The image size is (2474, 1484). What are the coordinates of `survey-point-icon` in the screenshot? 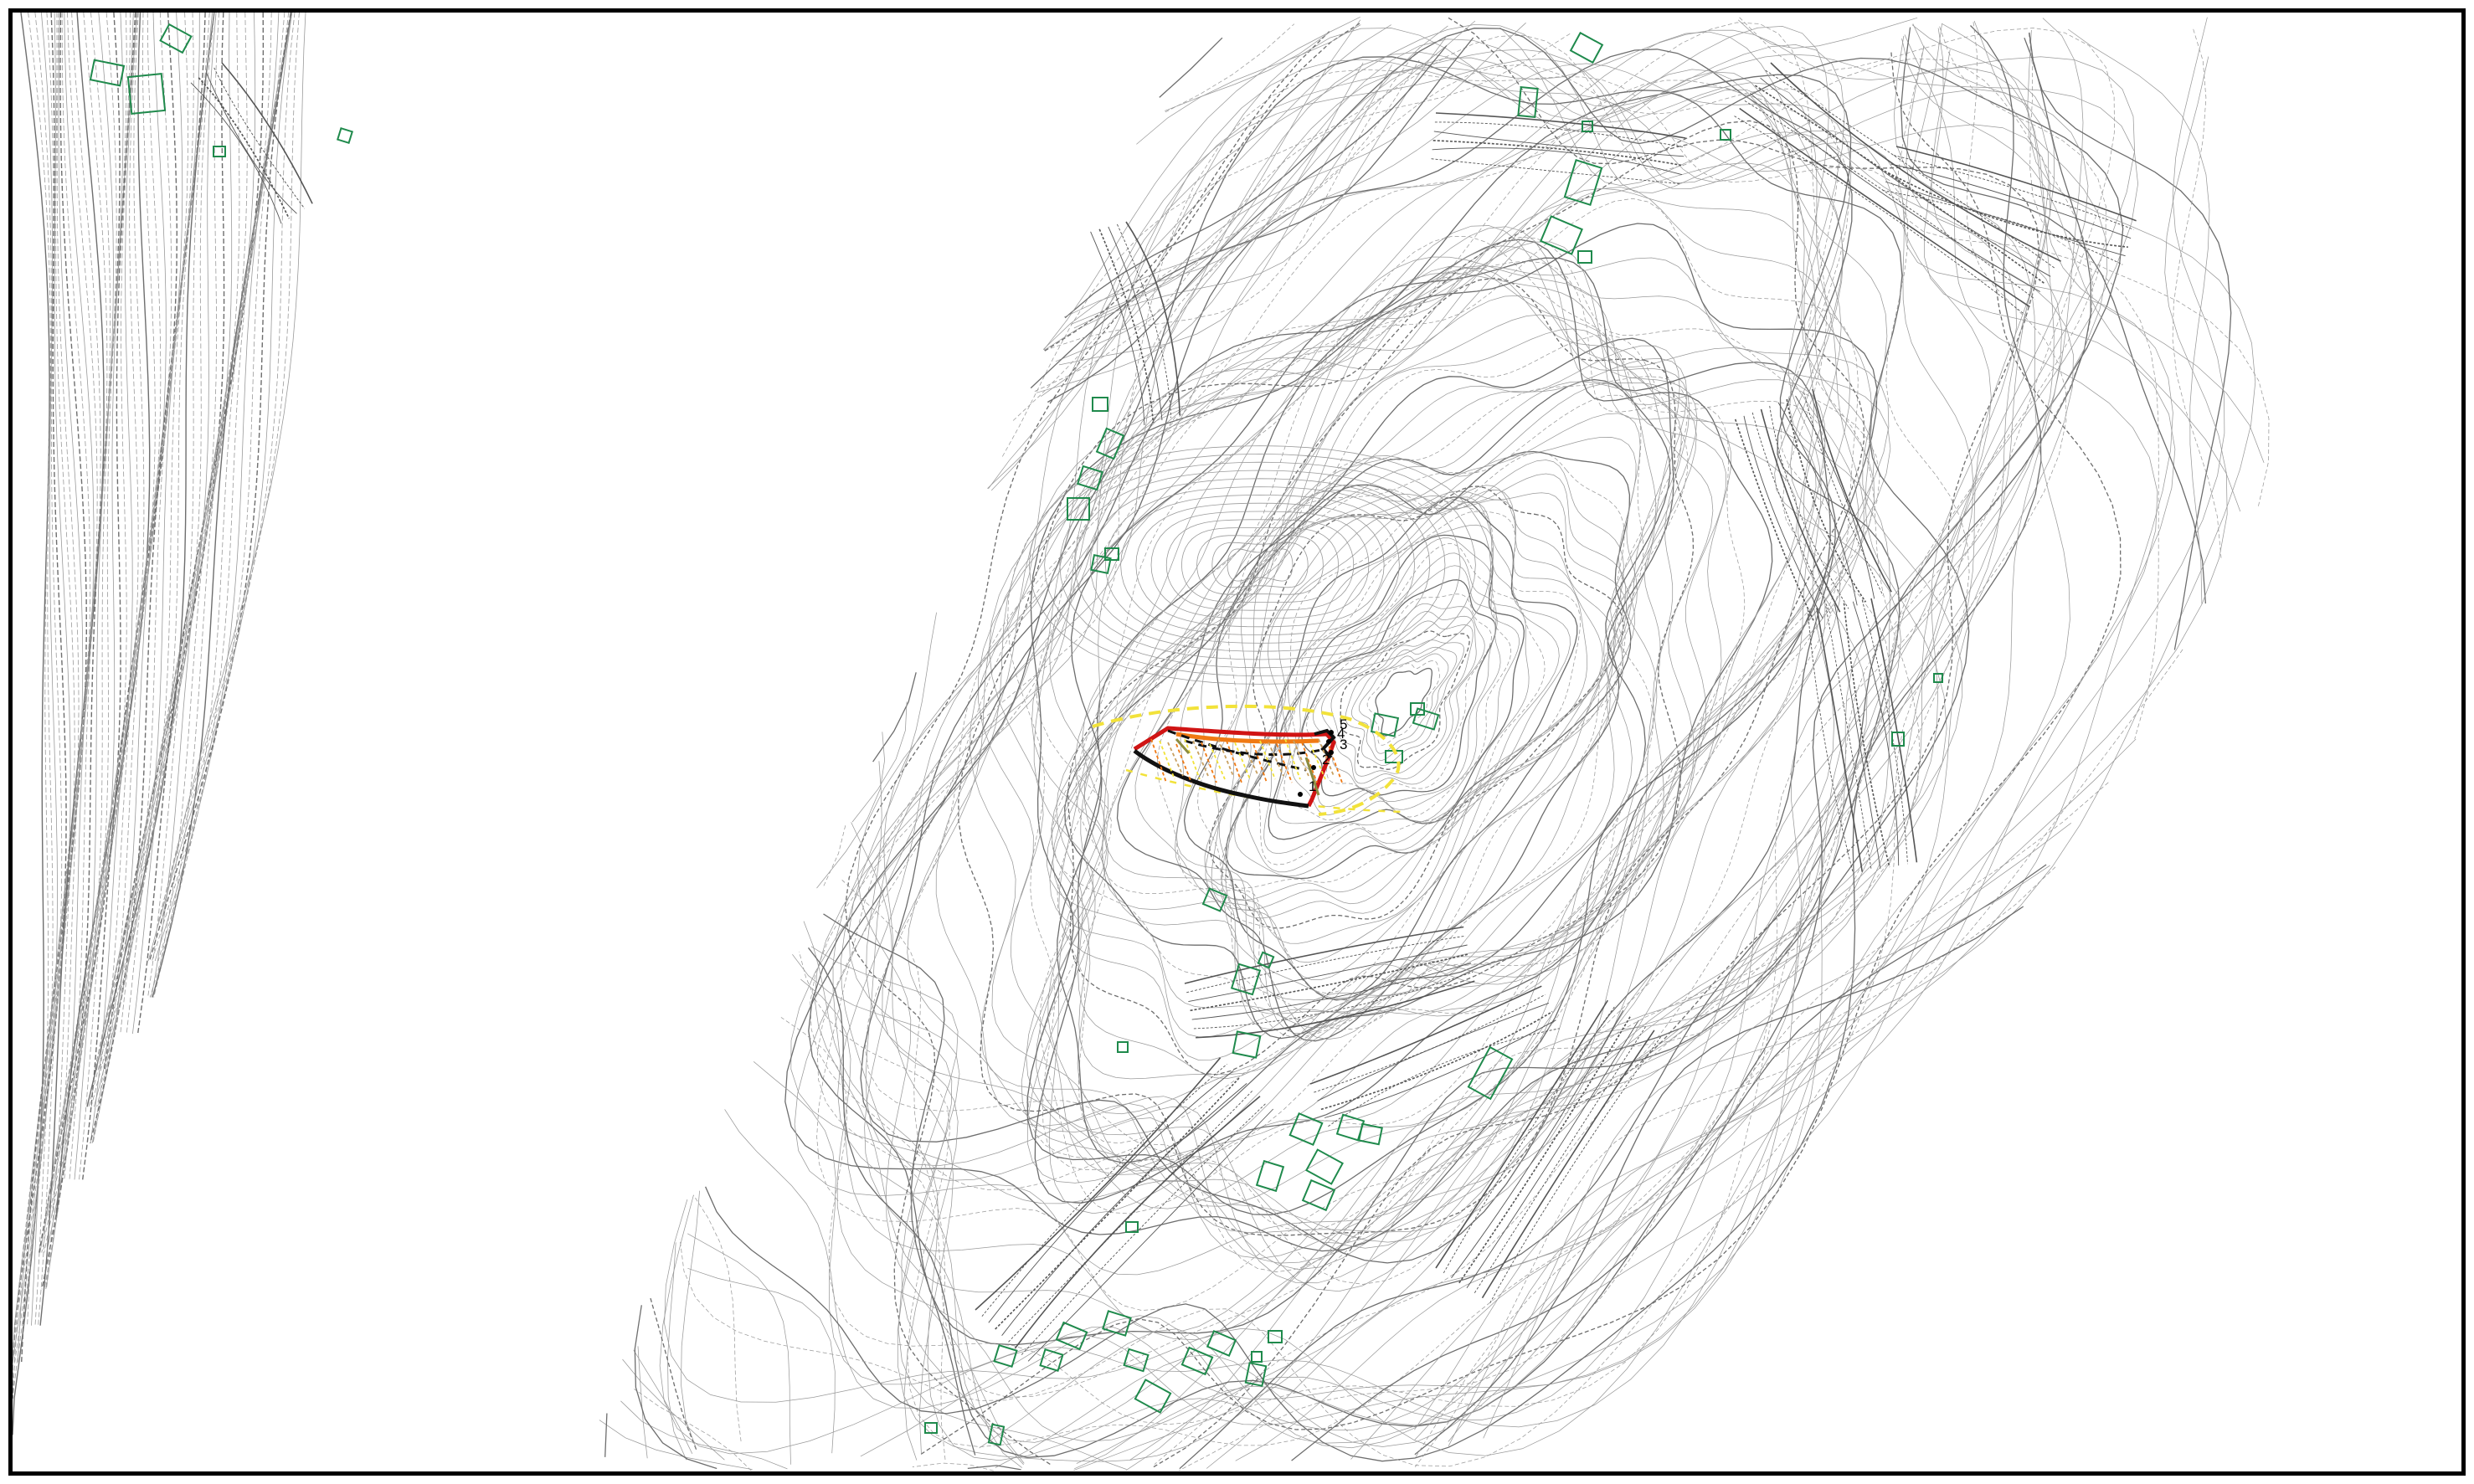 It's located at (1300, 794).